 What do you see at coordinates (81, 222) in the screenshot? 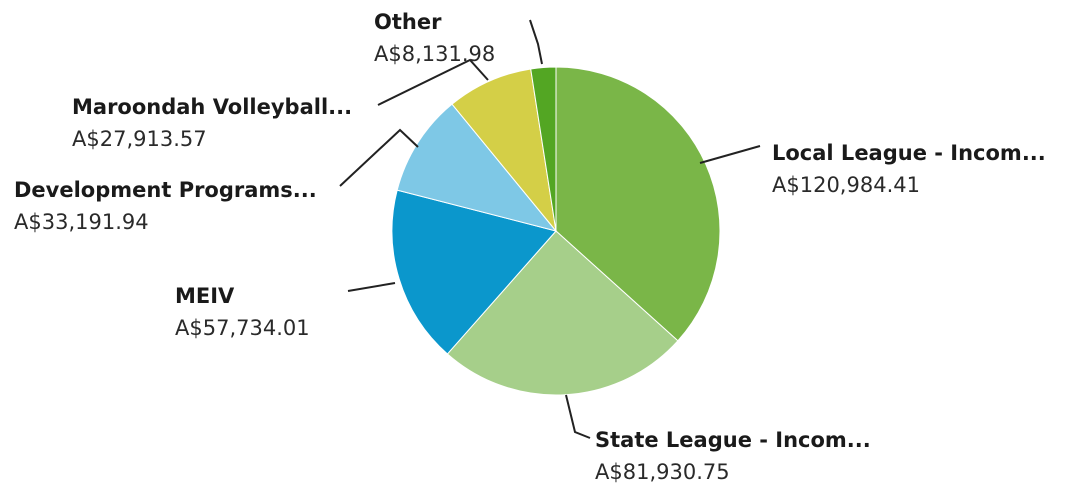
I see `slice-value-label: A$33,191.94` at bounding box center [81, 222].